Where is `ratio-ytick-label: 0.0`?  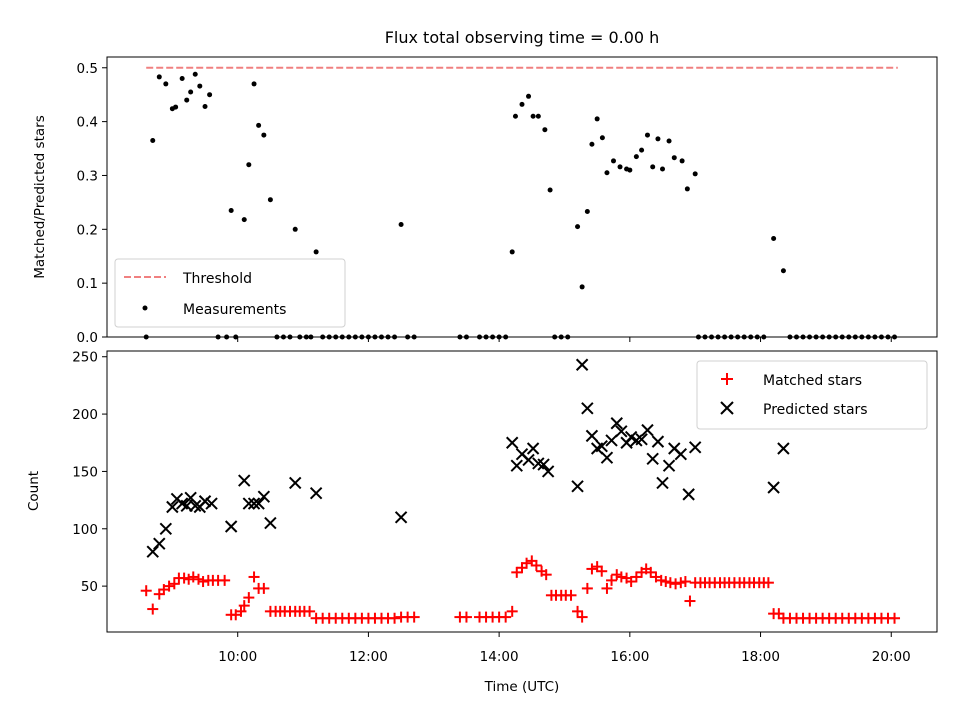 ratio-ytick-label: 0.0 is located at coordinates (87, 338).